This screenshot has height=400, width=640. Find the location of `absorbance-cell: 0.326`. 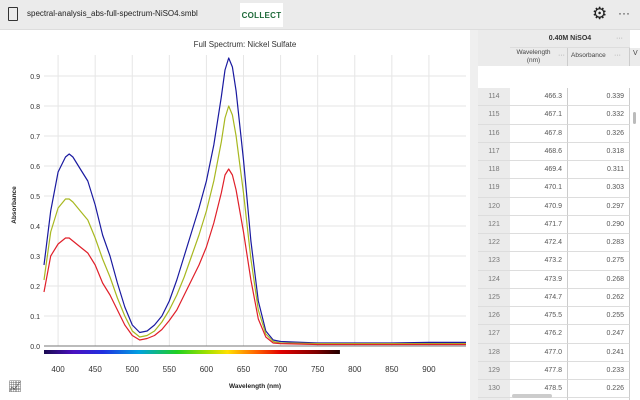

absorbance-cell: 0.326 is located at coordinates (599, 133).